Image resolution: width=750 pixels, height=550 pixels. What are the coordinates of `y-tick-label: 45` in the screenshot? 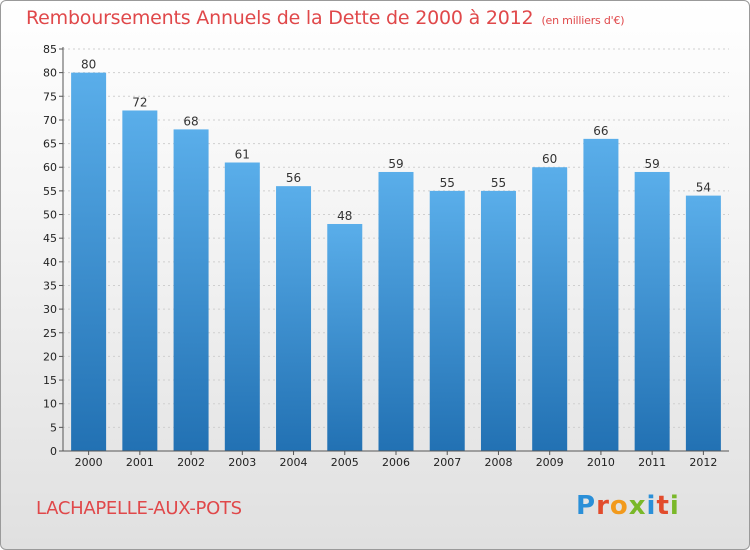 It's located at (50, 238).